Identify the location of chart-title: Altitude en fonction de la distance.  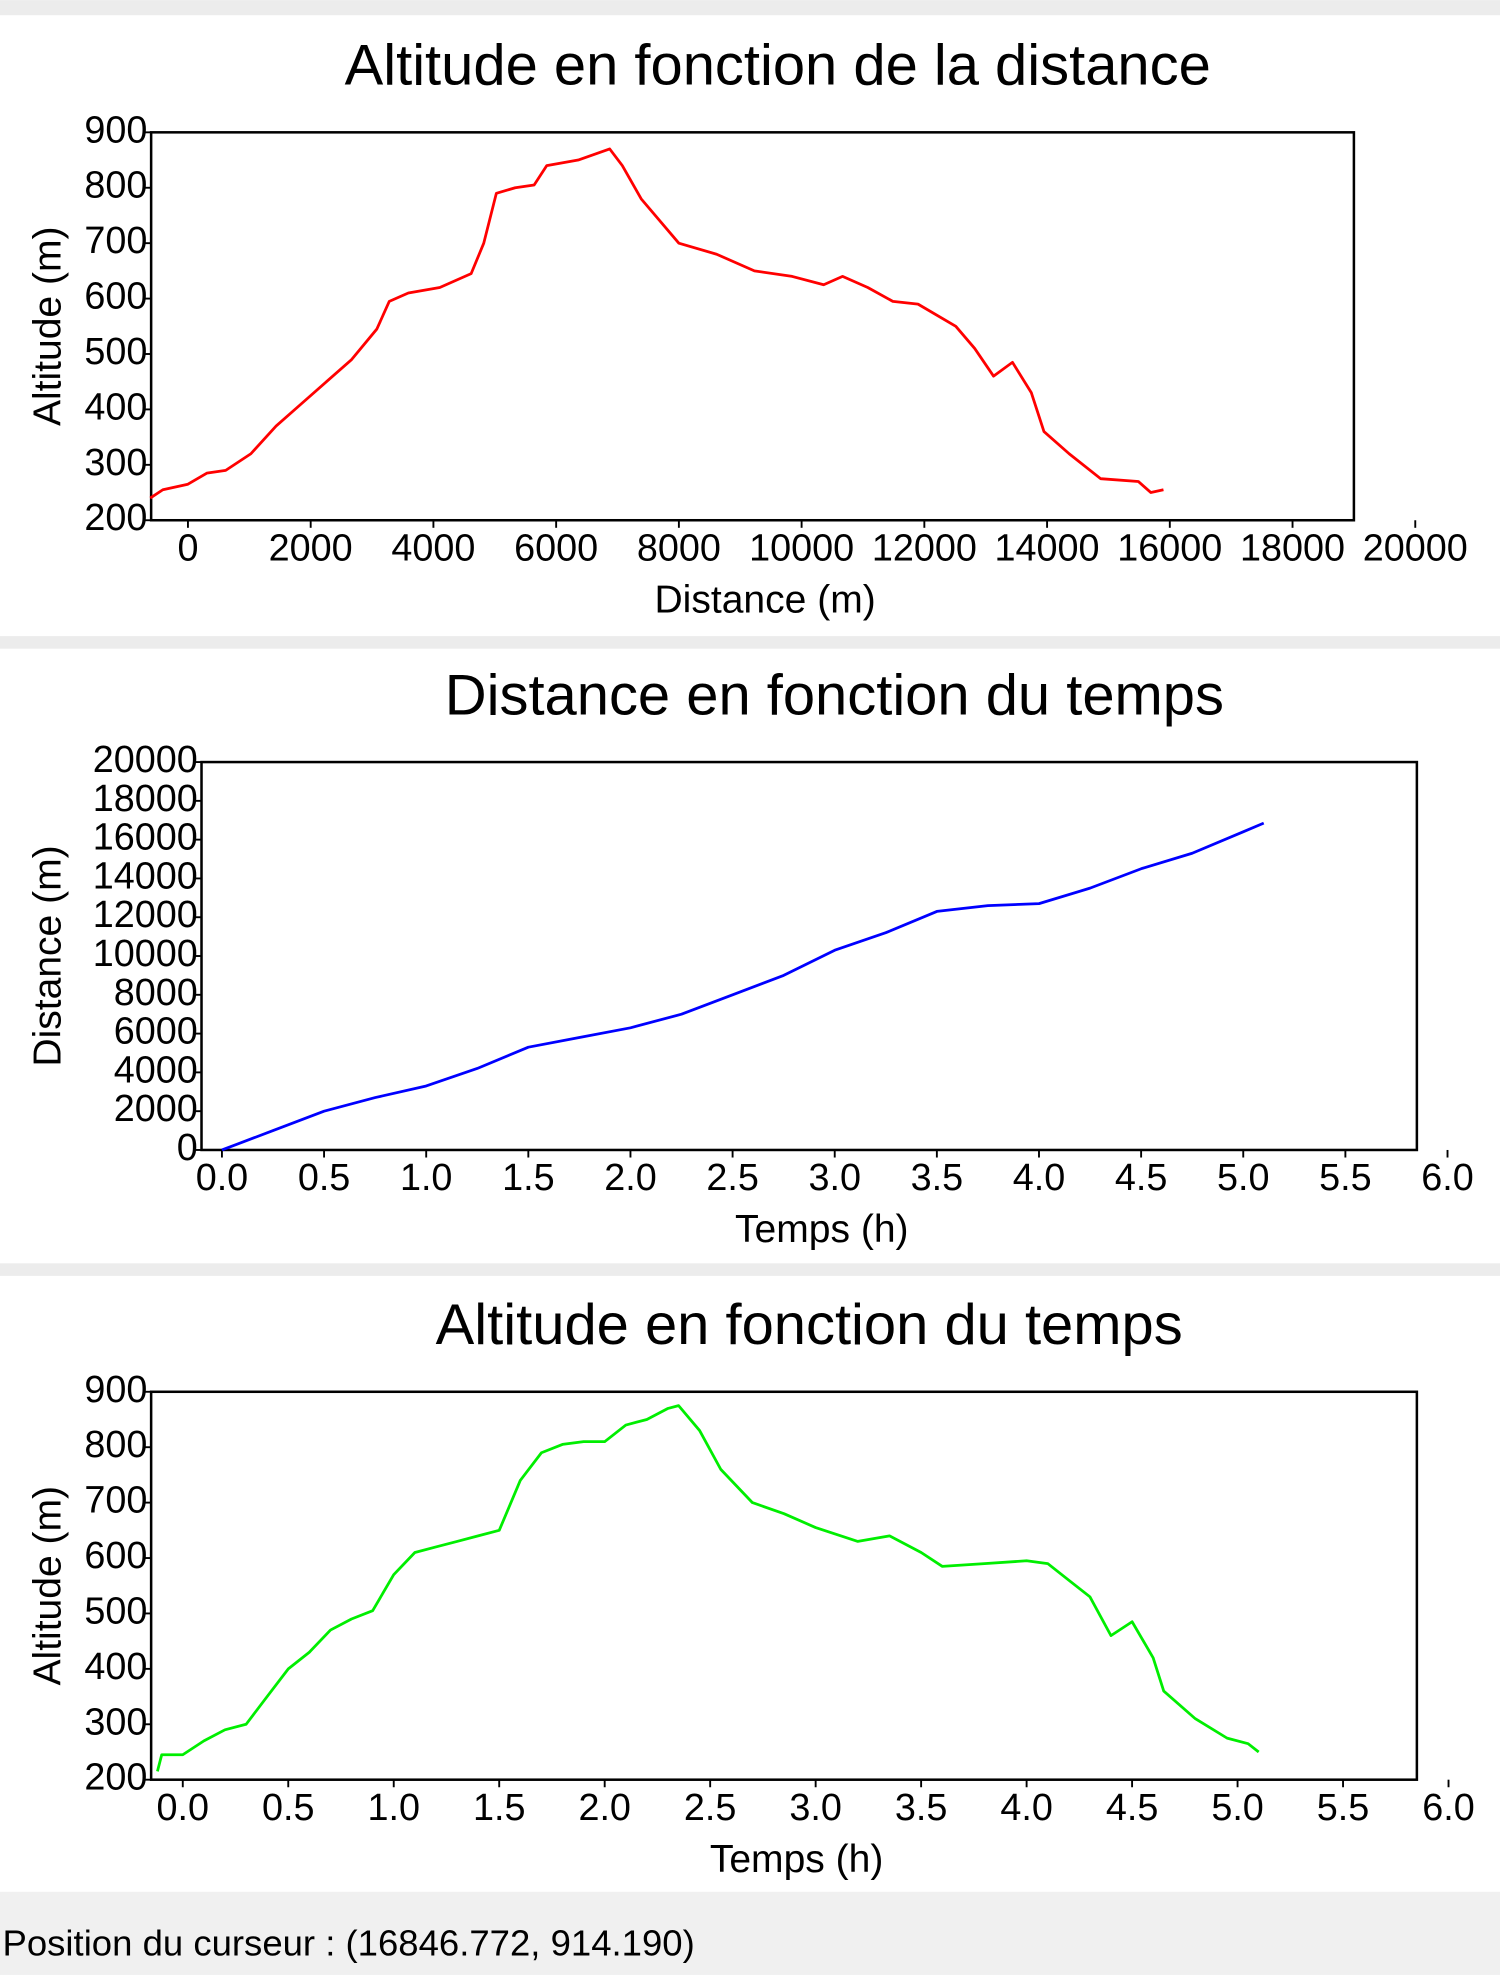
(778, 66).